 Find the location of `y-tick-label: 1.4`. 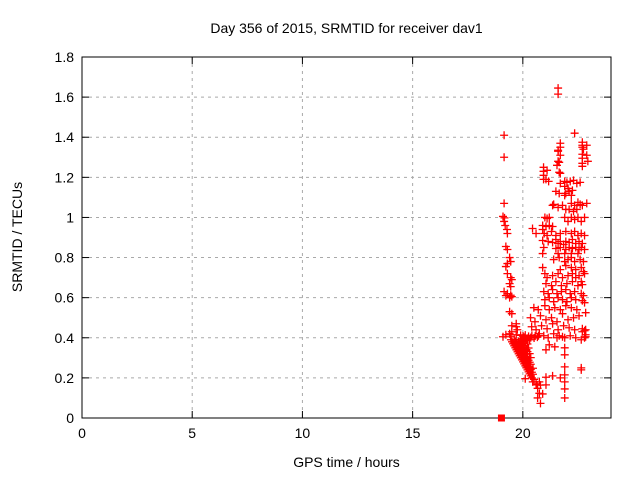

y-tick-label: 1.4 is located at coordinates (65, 137).